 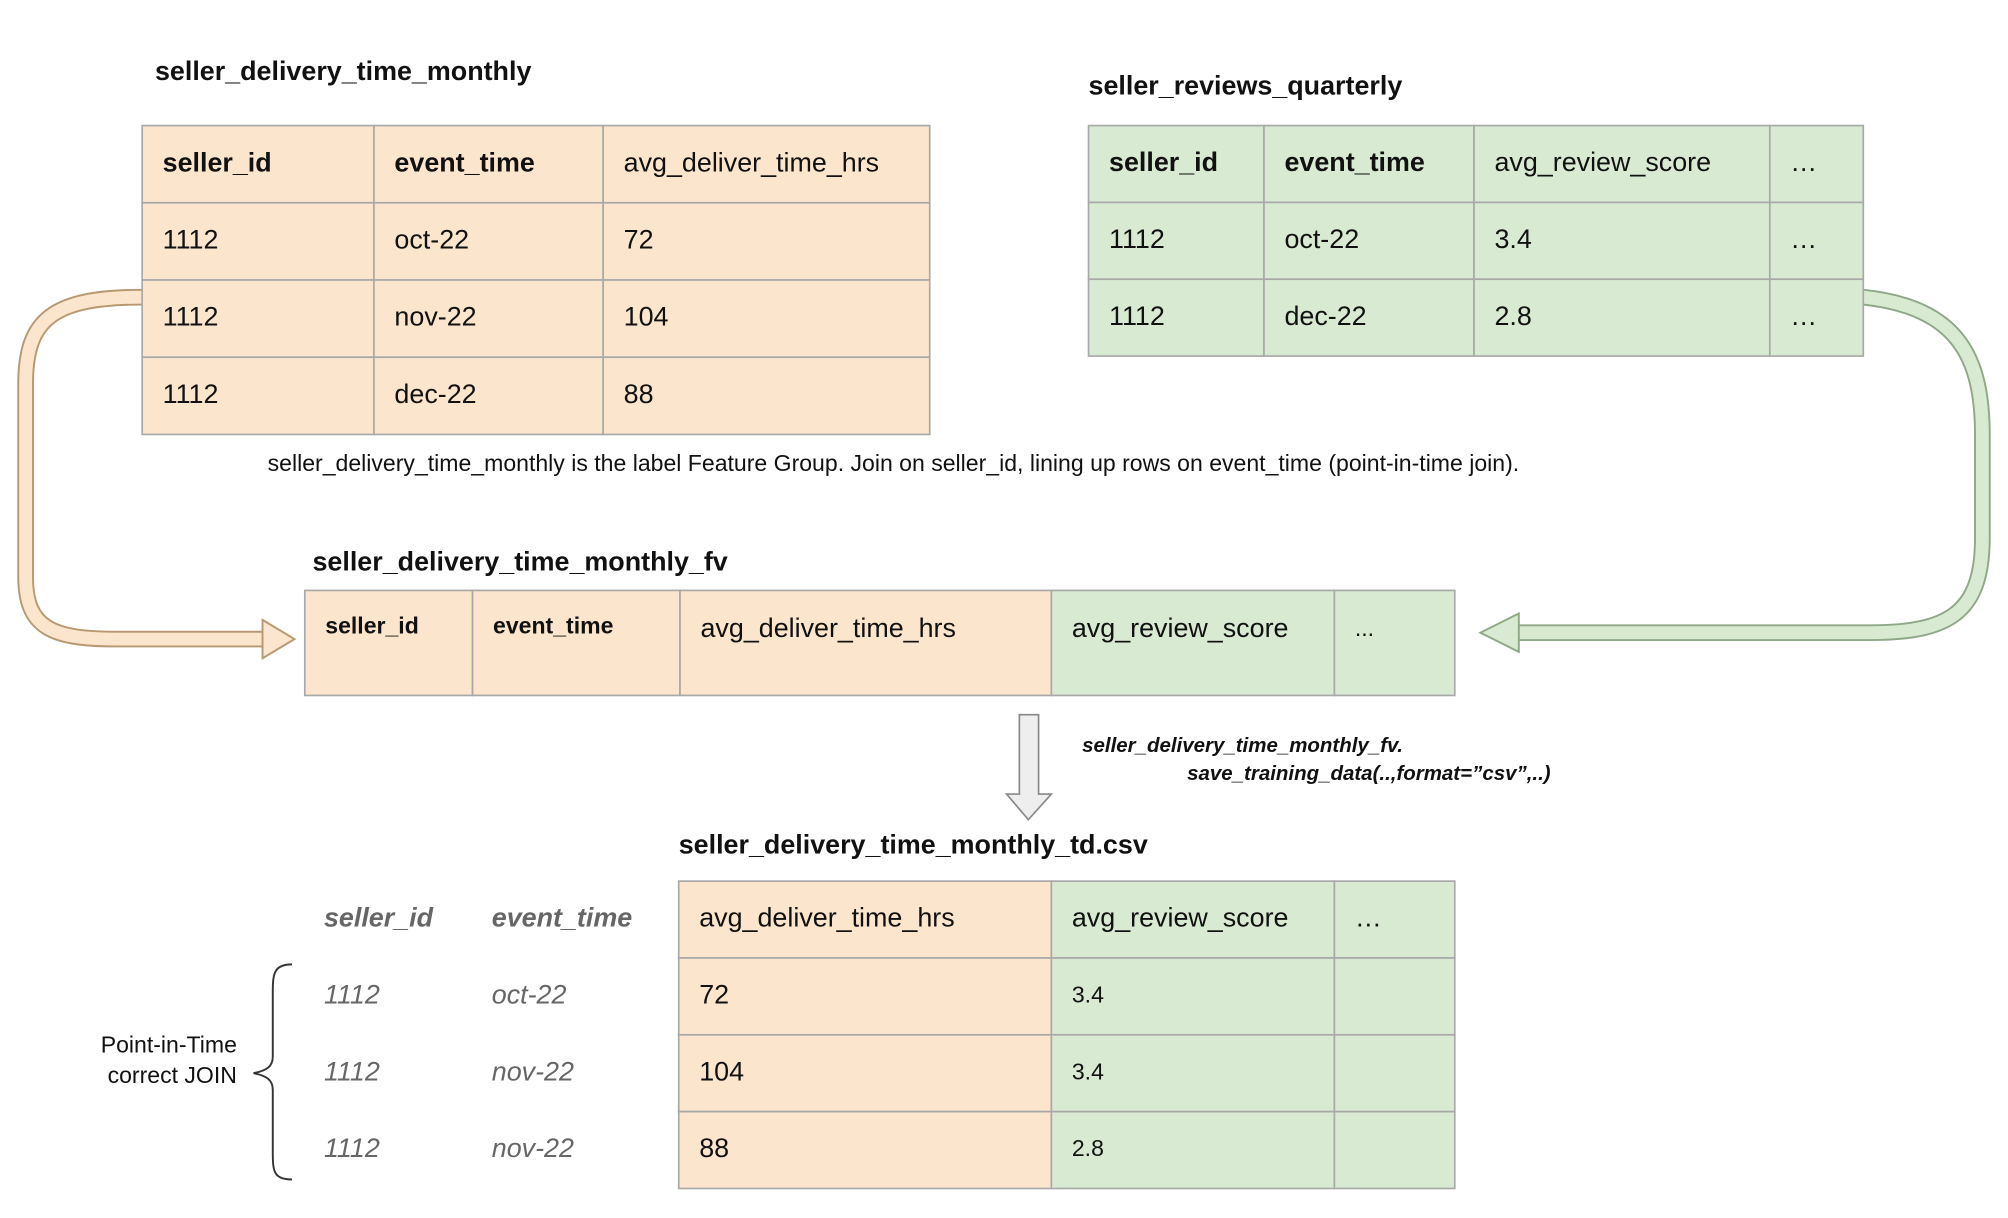 What do you see at coordinates (169, 1044) in the screenshot?
I see `brace-label: Point-in-Time` at bounding box center [169, 1044].